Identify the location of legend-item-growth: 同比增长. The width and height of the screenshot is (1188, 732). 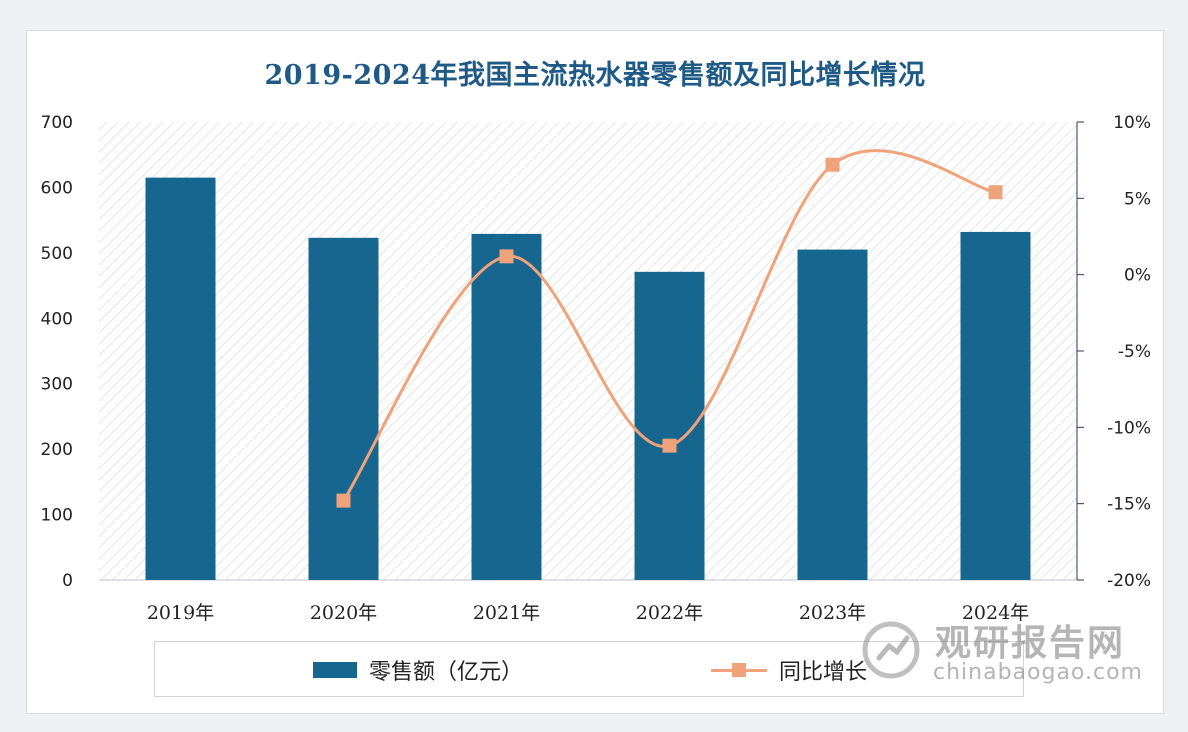
(789, 670).